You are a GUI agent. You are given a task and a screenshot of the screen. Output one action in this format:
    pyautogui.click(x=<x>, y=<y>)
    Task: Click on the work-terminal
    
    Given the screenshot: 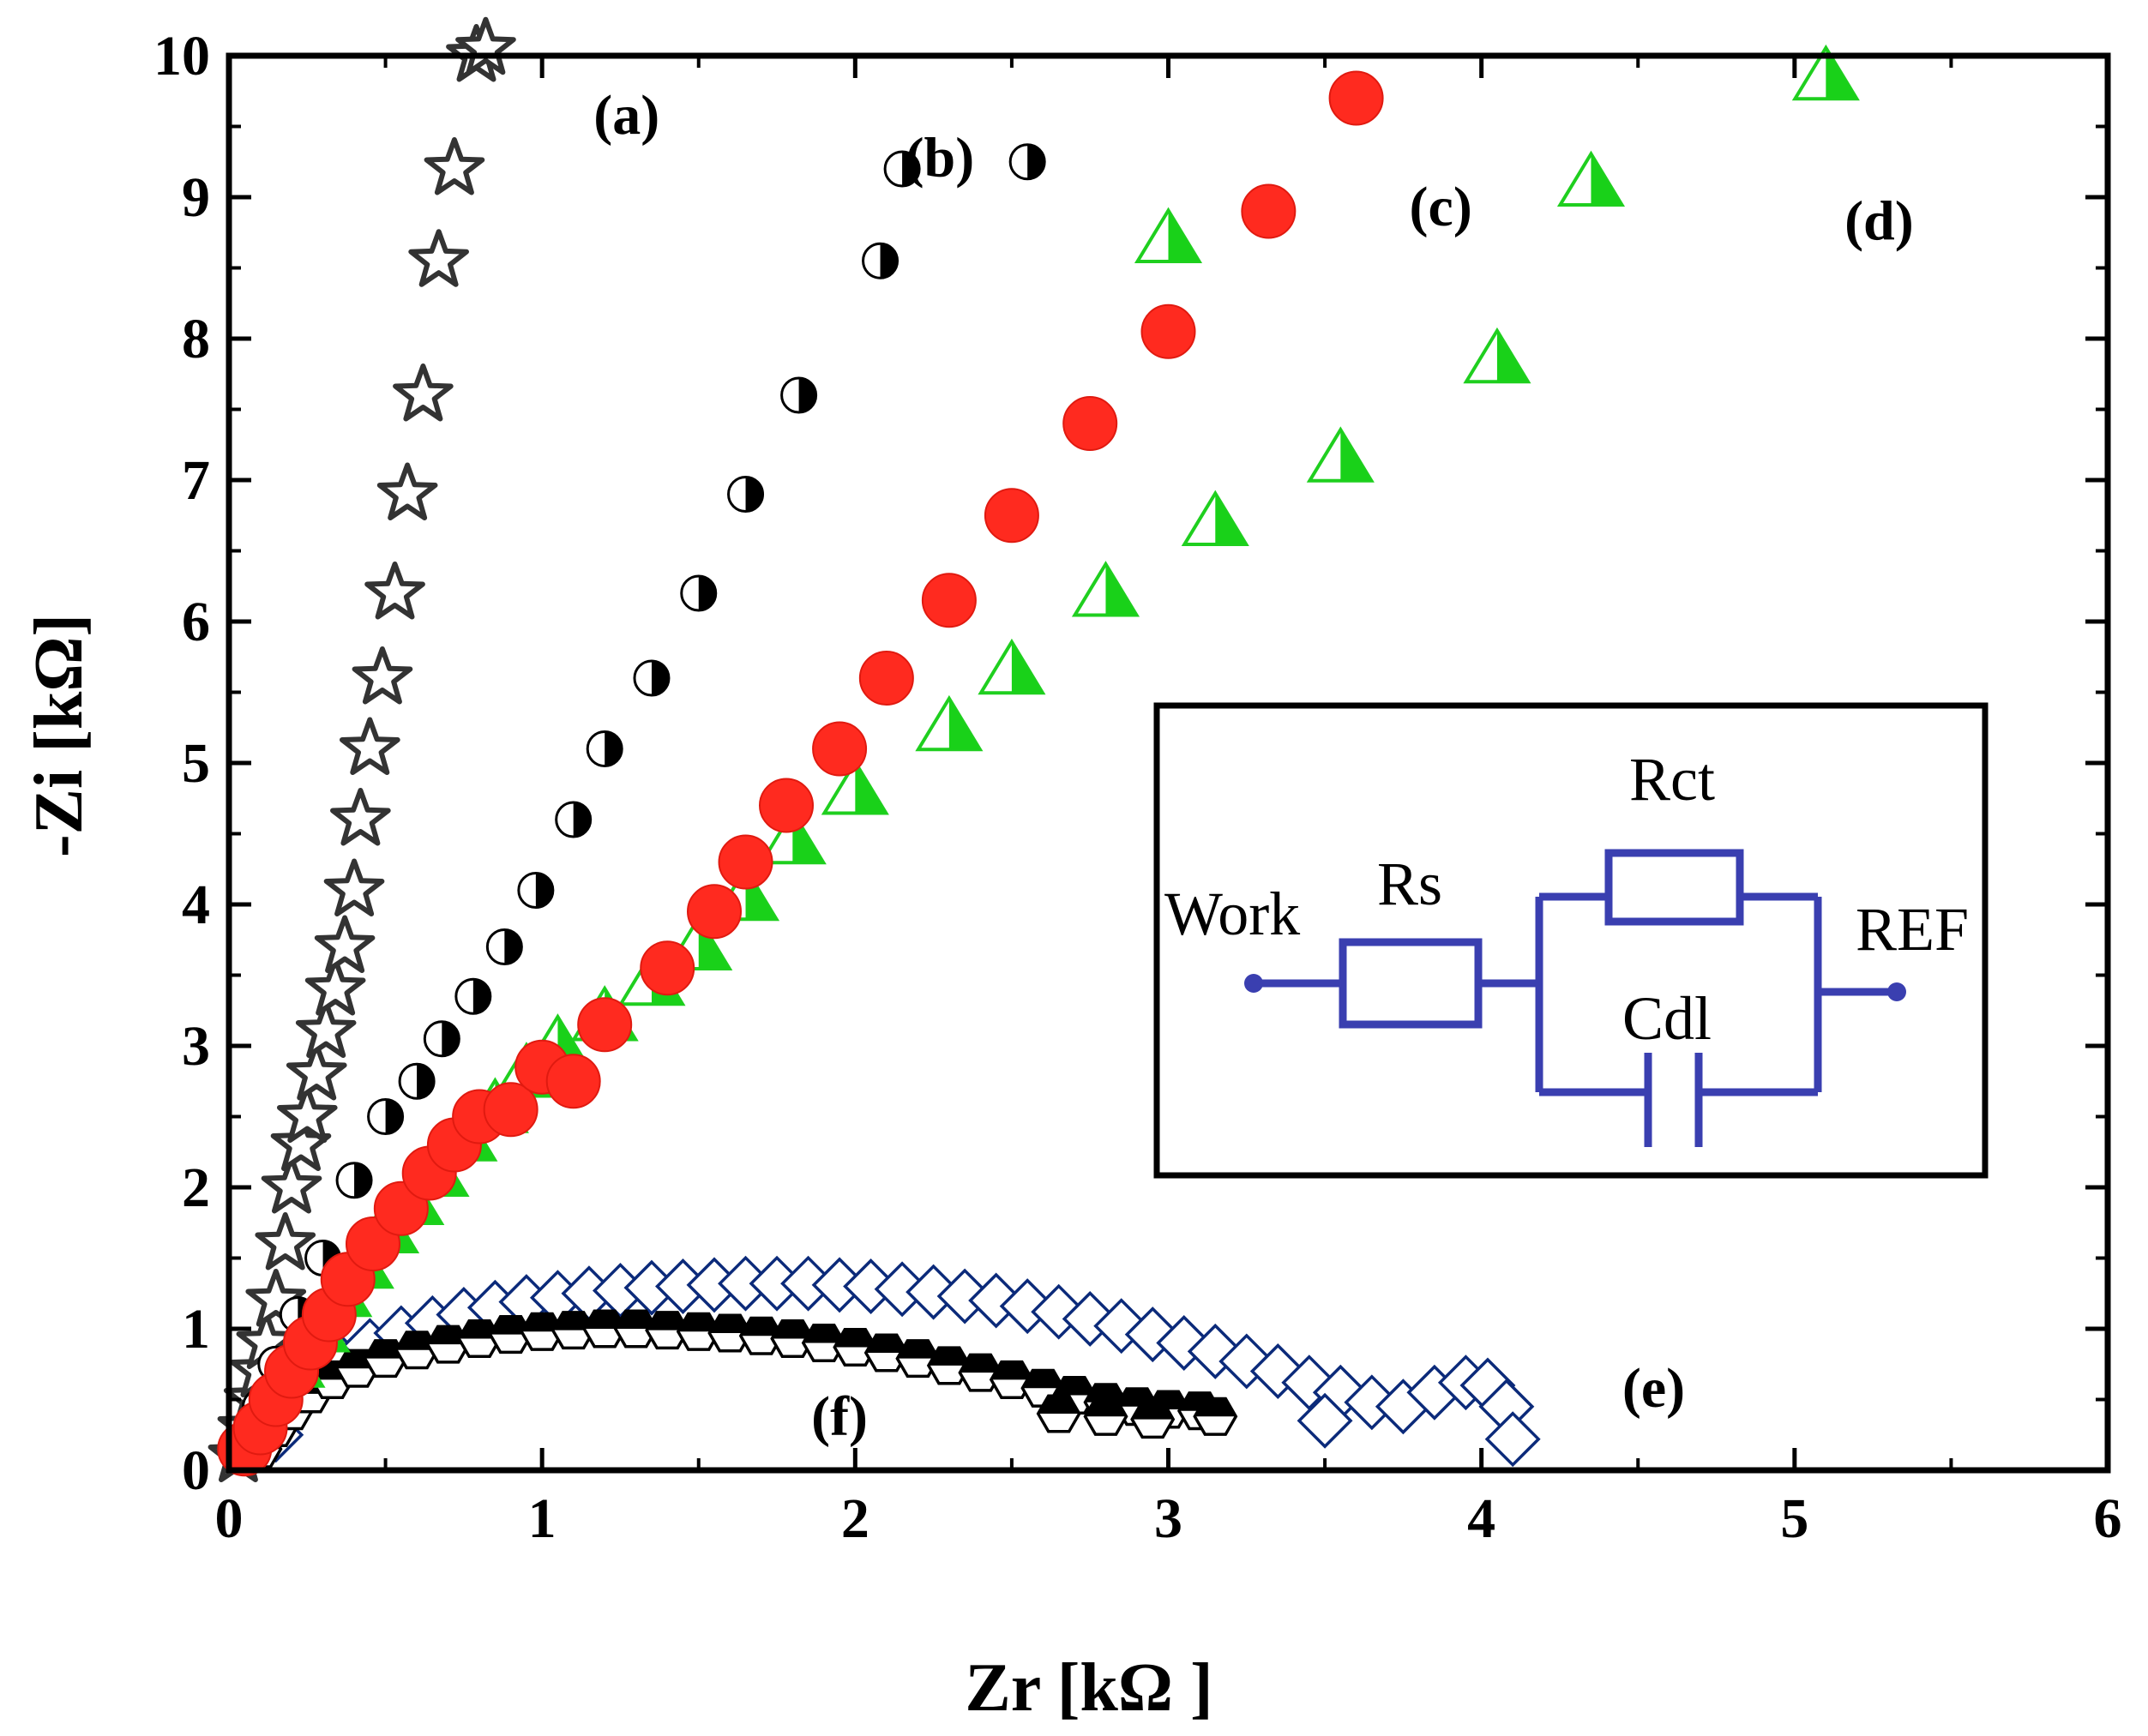 What is the action you would take?
    pyautogui.click(x=1253, y=983)
    